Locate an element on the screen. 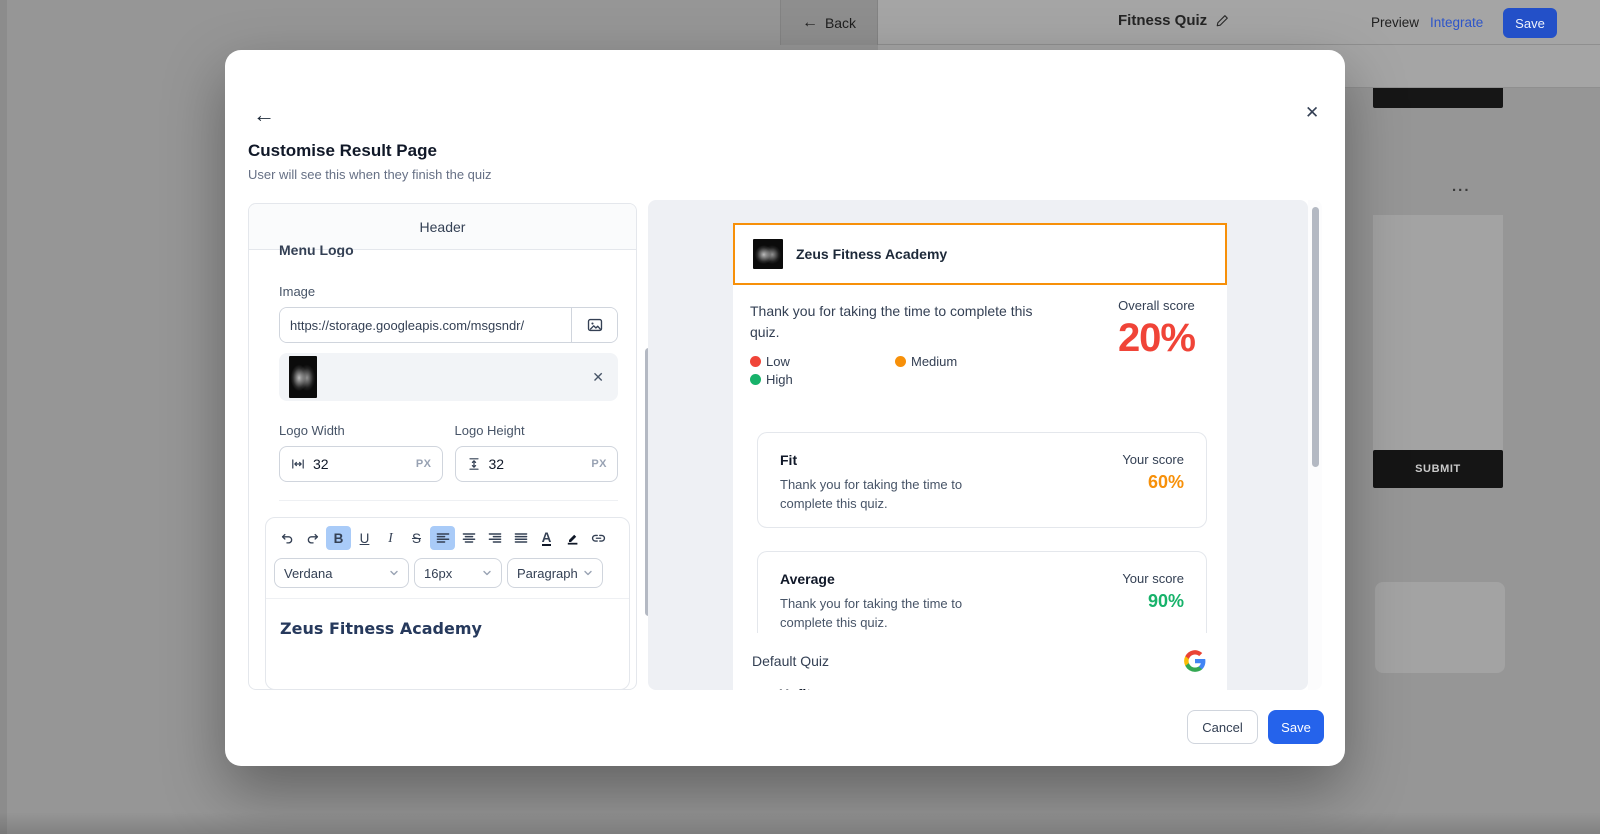 The width and height of the screenshot is (1600, 834). low-dot-icon is located at coordinates (755, 361).